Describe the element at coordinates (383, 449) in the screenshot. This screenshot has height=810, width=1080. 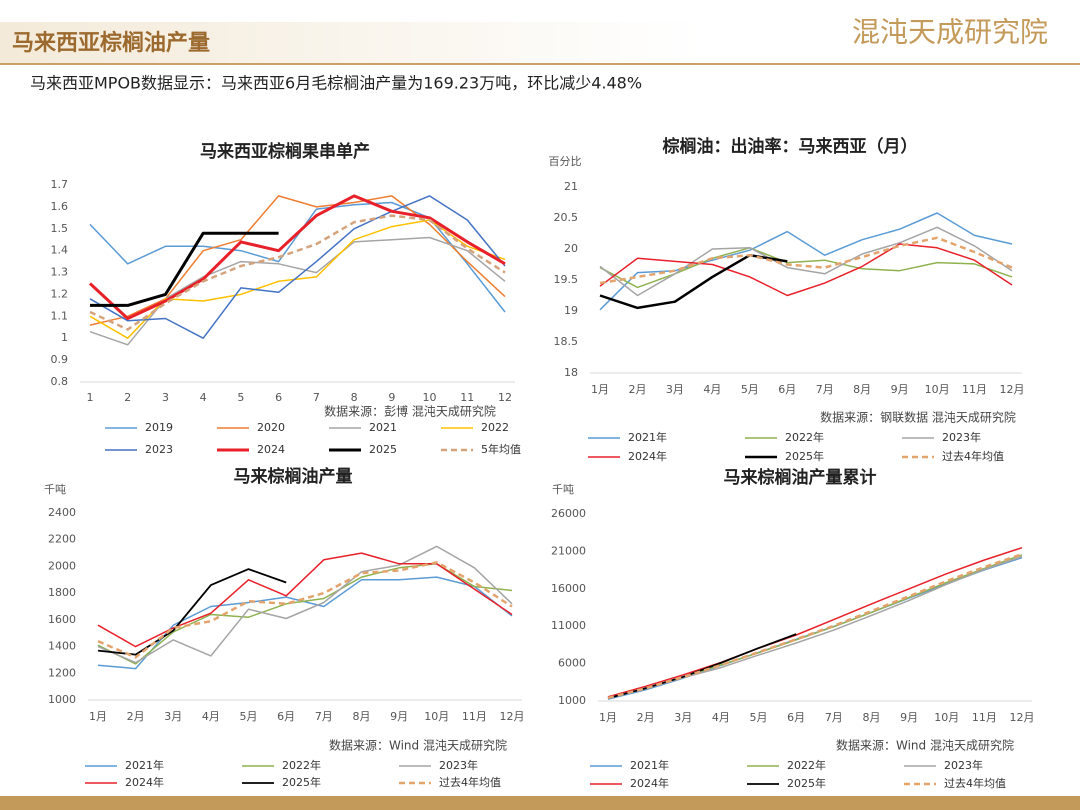
I see `legend-label: 2025` at that location.